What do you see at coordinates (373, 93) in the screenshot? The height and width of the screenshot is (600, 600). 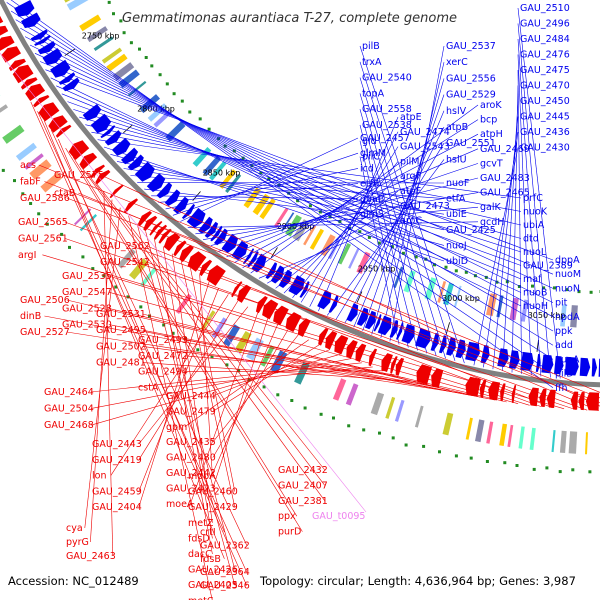 I see `forward-gene-label: topA` at bounding box center [373, 93].